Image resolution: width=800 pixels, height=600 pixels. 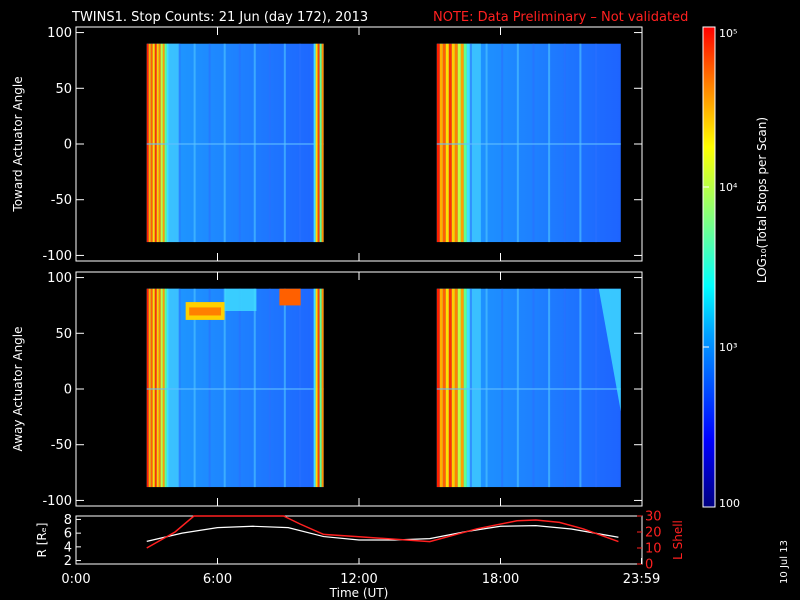 I want to click on r-series-line, so click(x=382, y=533).